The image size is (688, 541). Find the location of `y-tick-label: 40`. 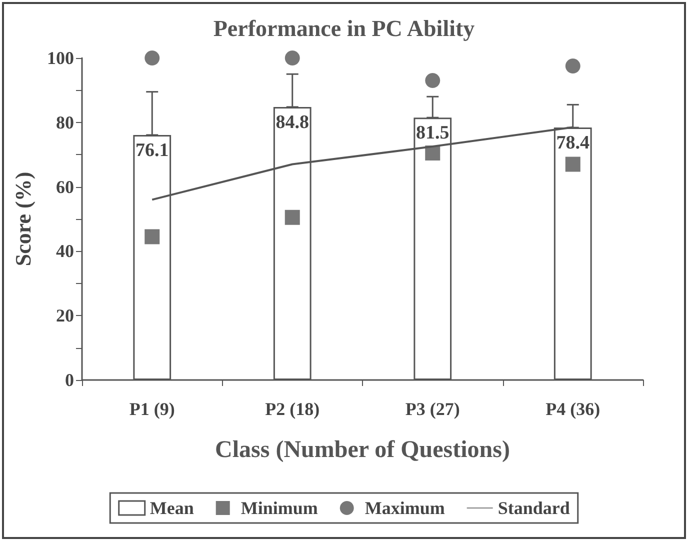

y-tick-label: 40 is located at coordinates (65, 251).